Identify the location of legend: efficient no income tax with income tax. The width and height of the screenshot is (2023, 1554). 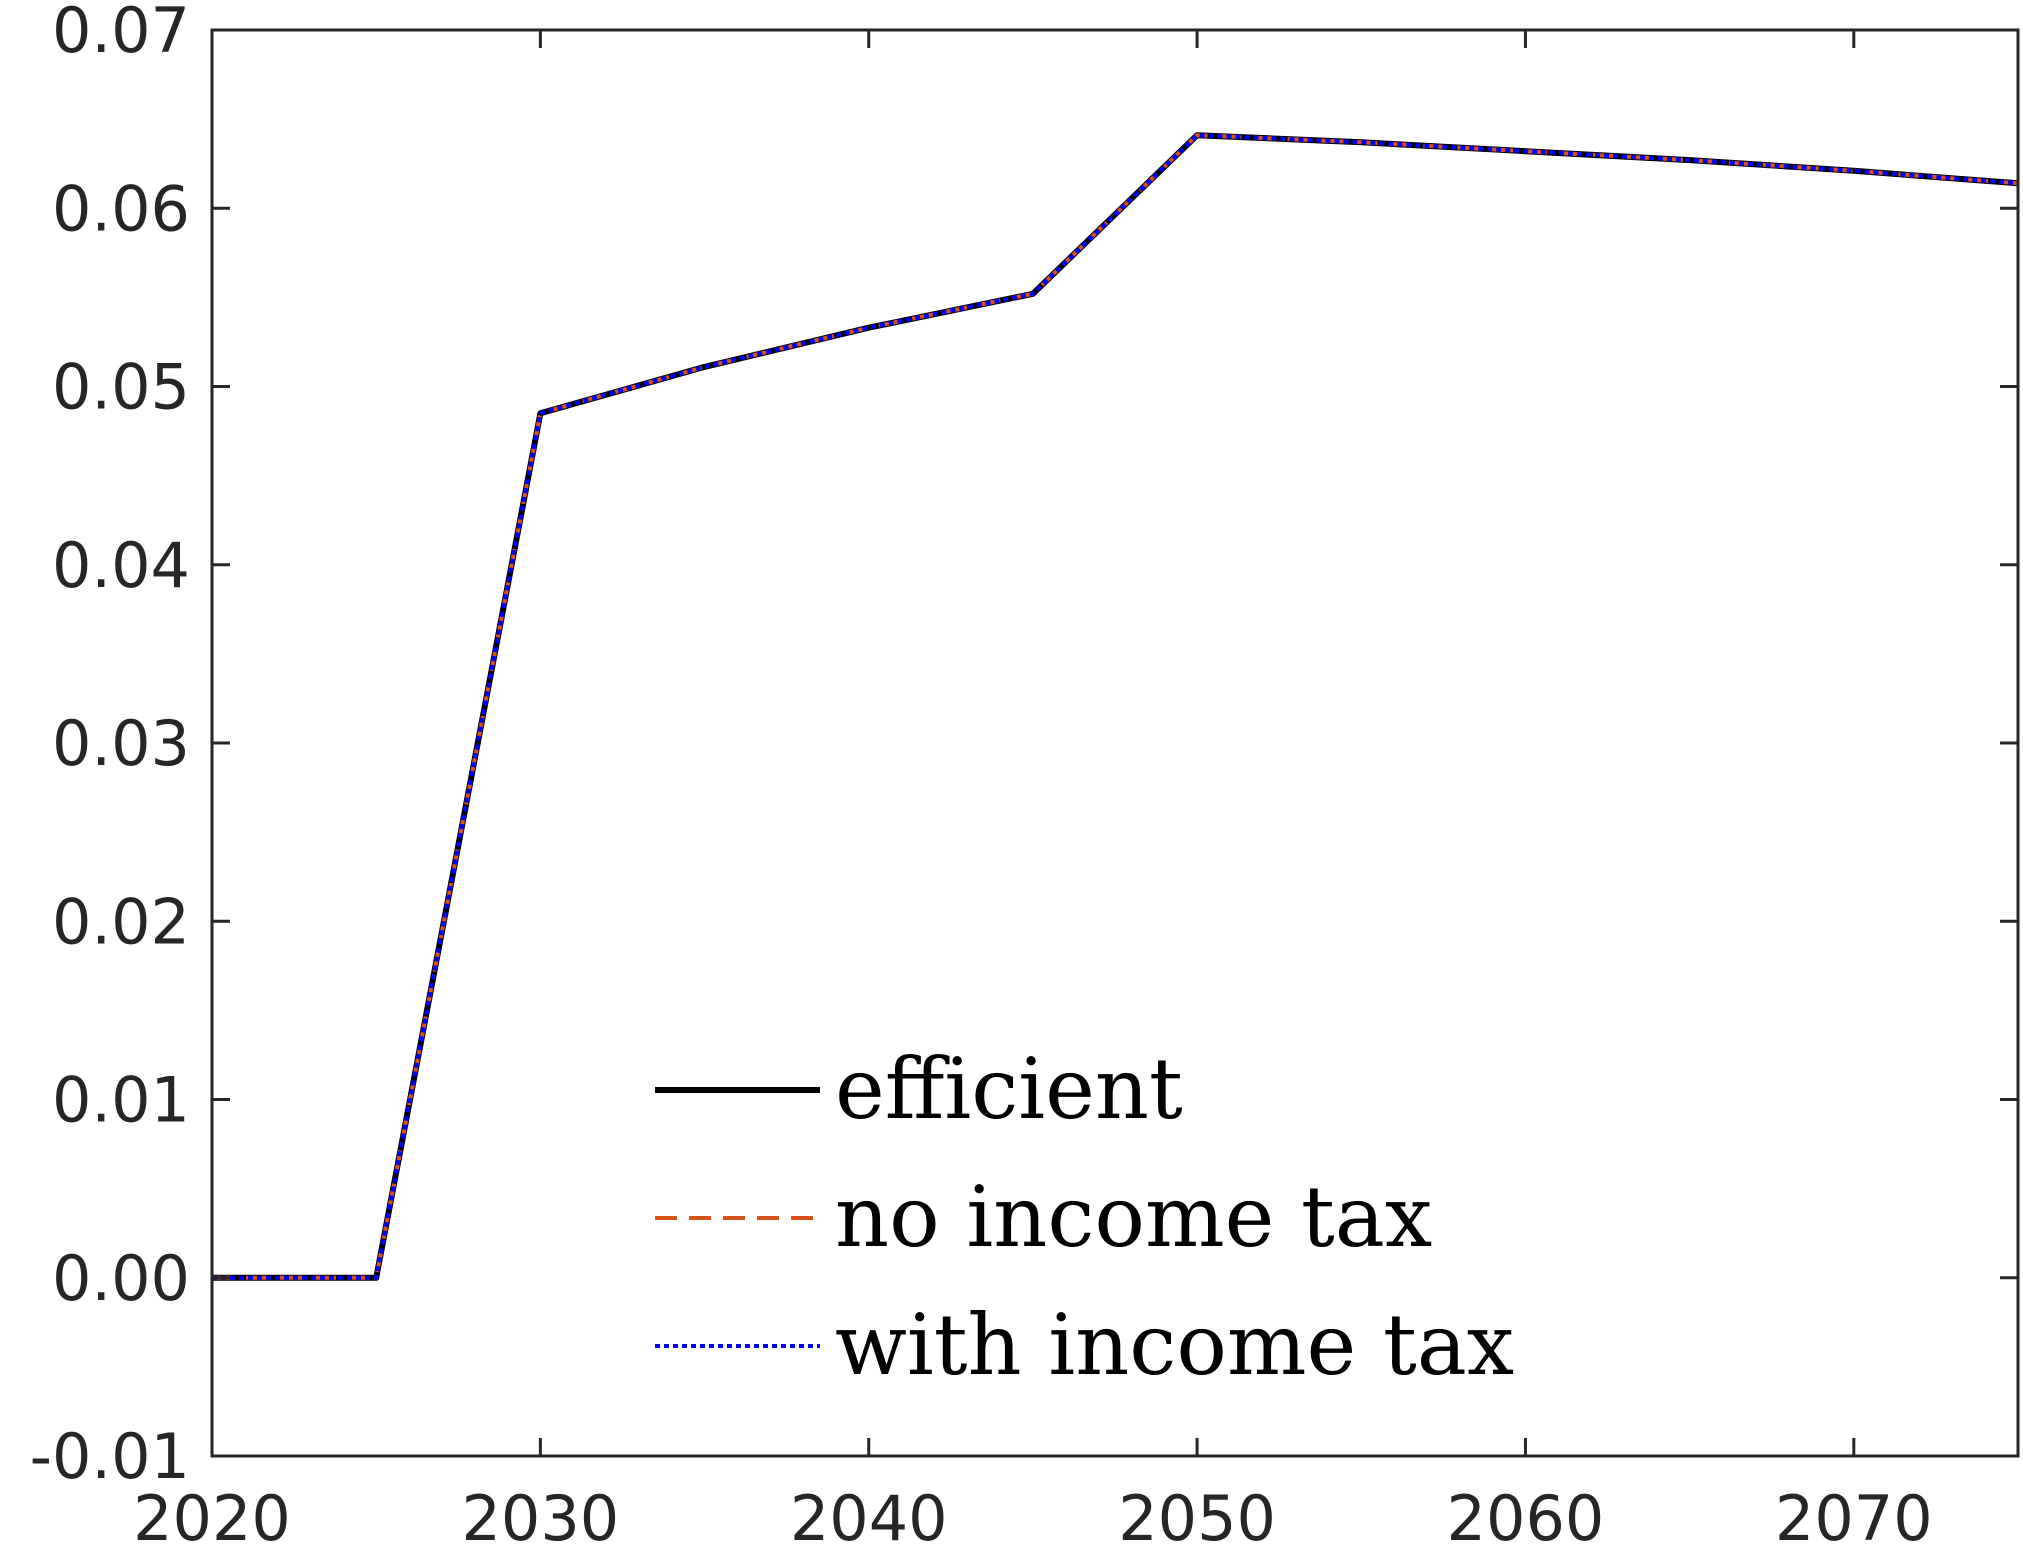
(1084, 1217).